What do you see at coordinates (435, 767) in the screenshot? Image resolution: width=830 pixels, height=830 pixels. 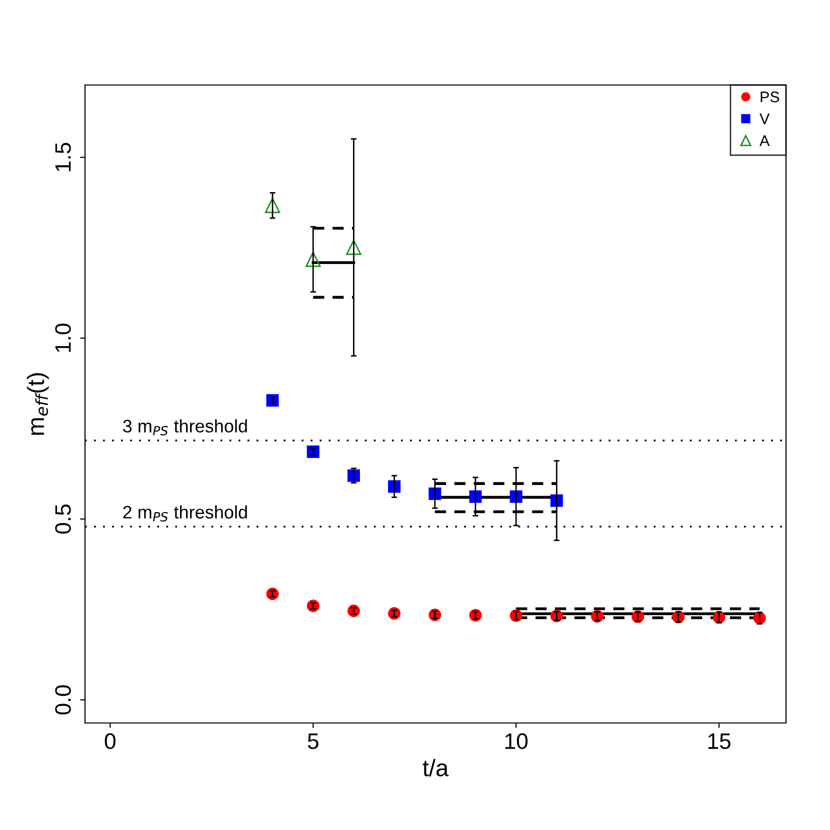 I see `x-axis-title: t/a` at bounding box center [435, 767].